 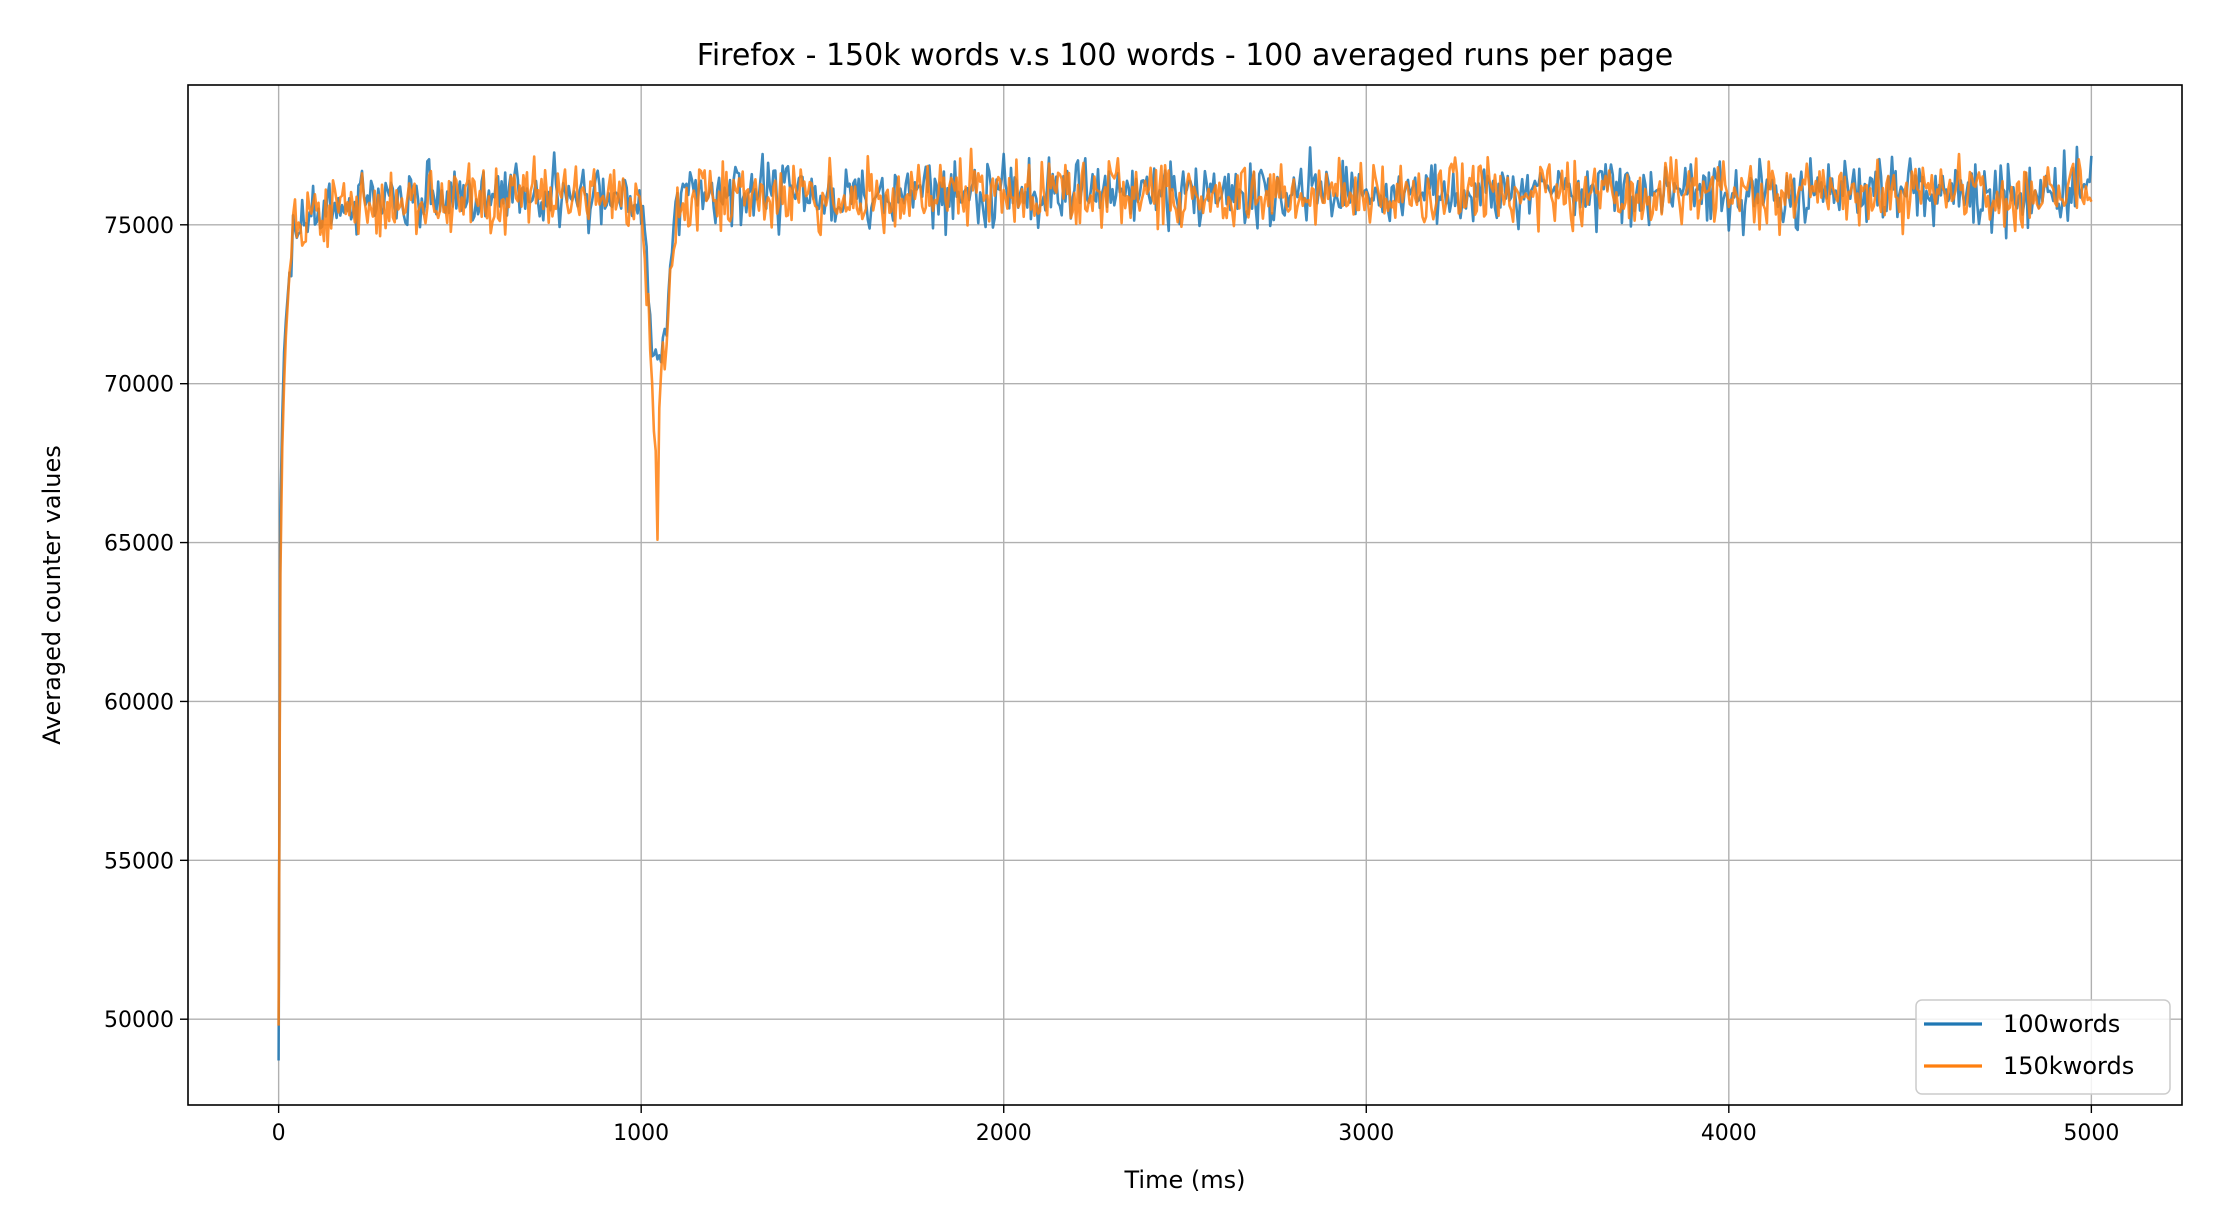 I want to click on x-axis-title: Time (ms), so click(x=1185, y=1180).